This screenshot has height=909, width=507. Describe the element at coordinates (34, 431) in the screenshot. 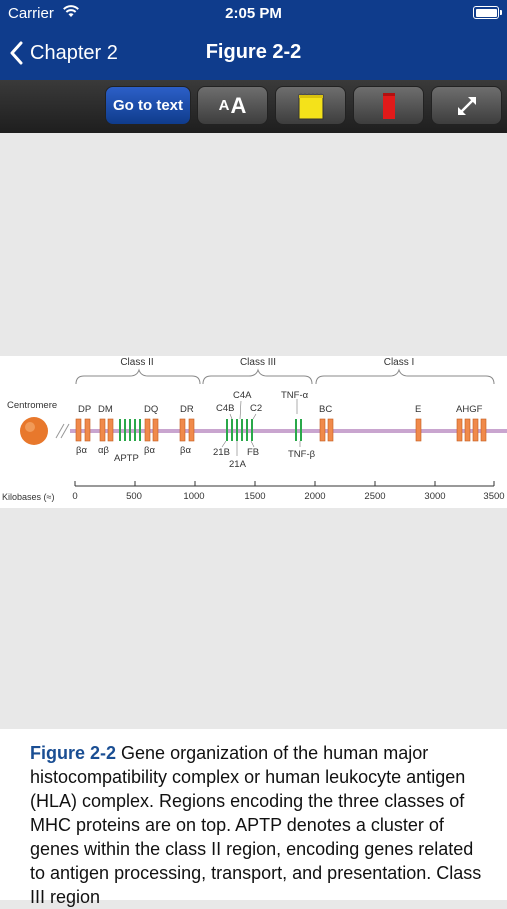

I see `centromere-marker` at that location.